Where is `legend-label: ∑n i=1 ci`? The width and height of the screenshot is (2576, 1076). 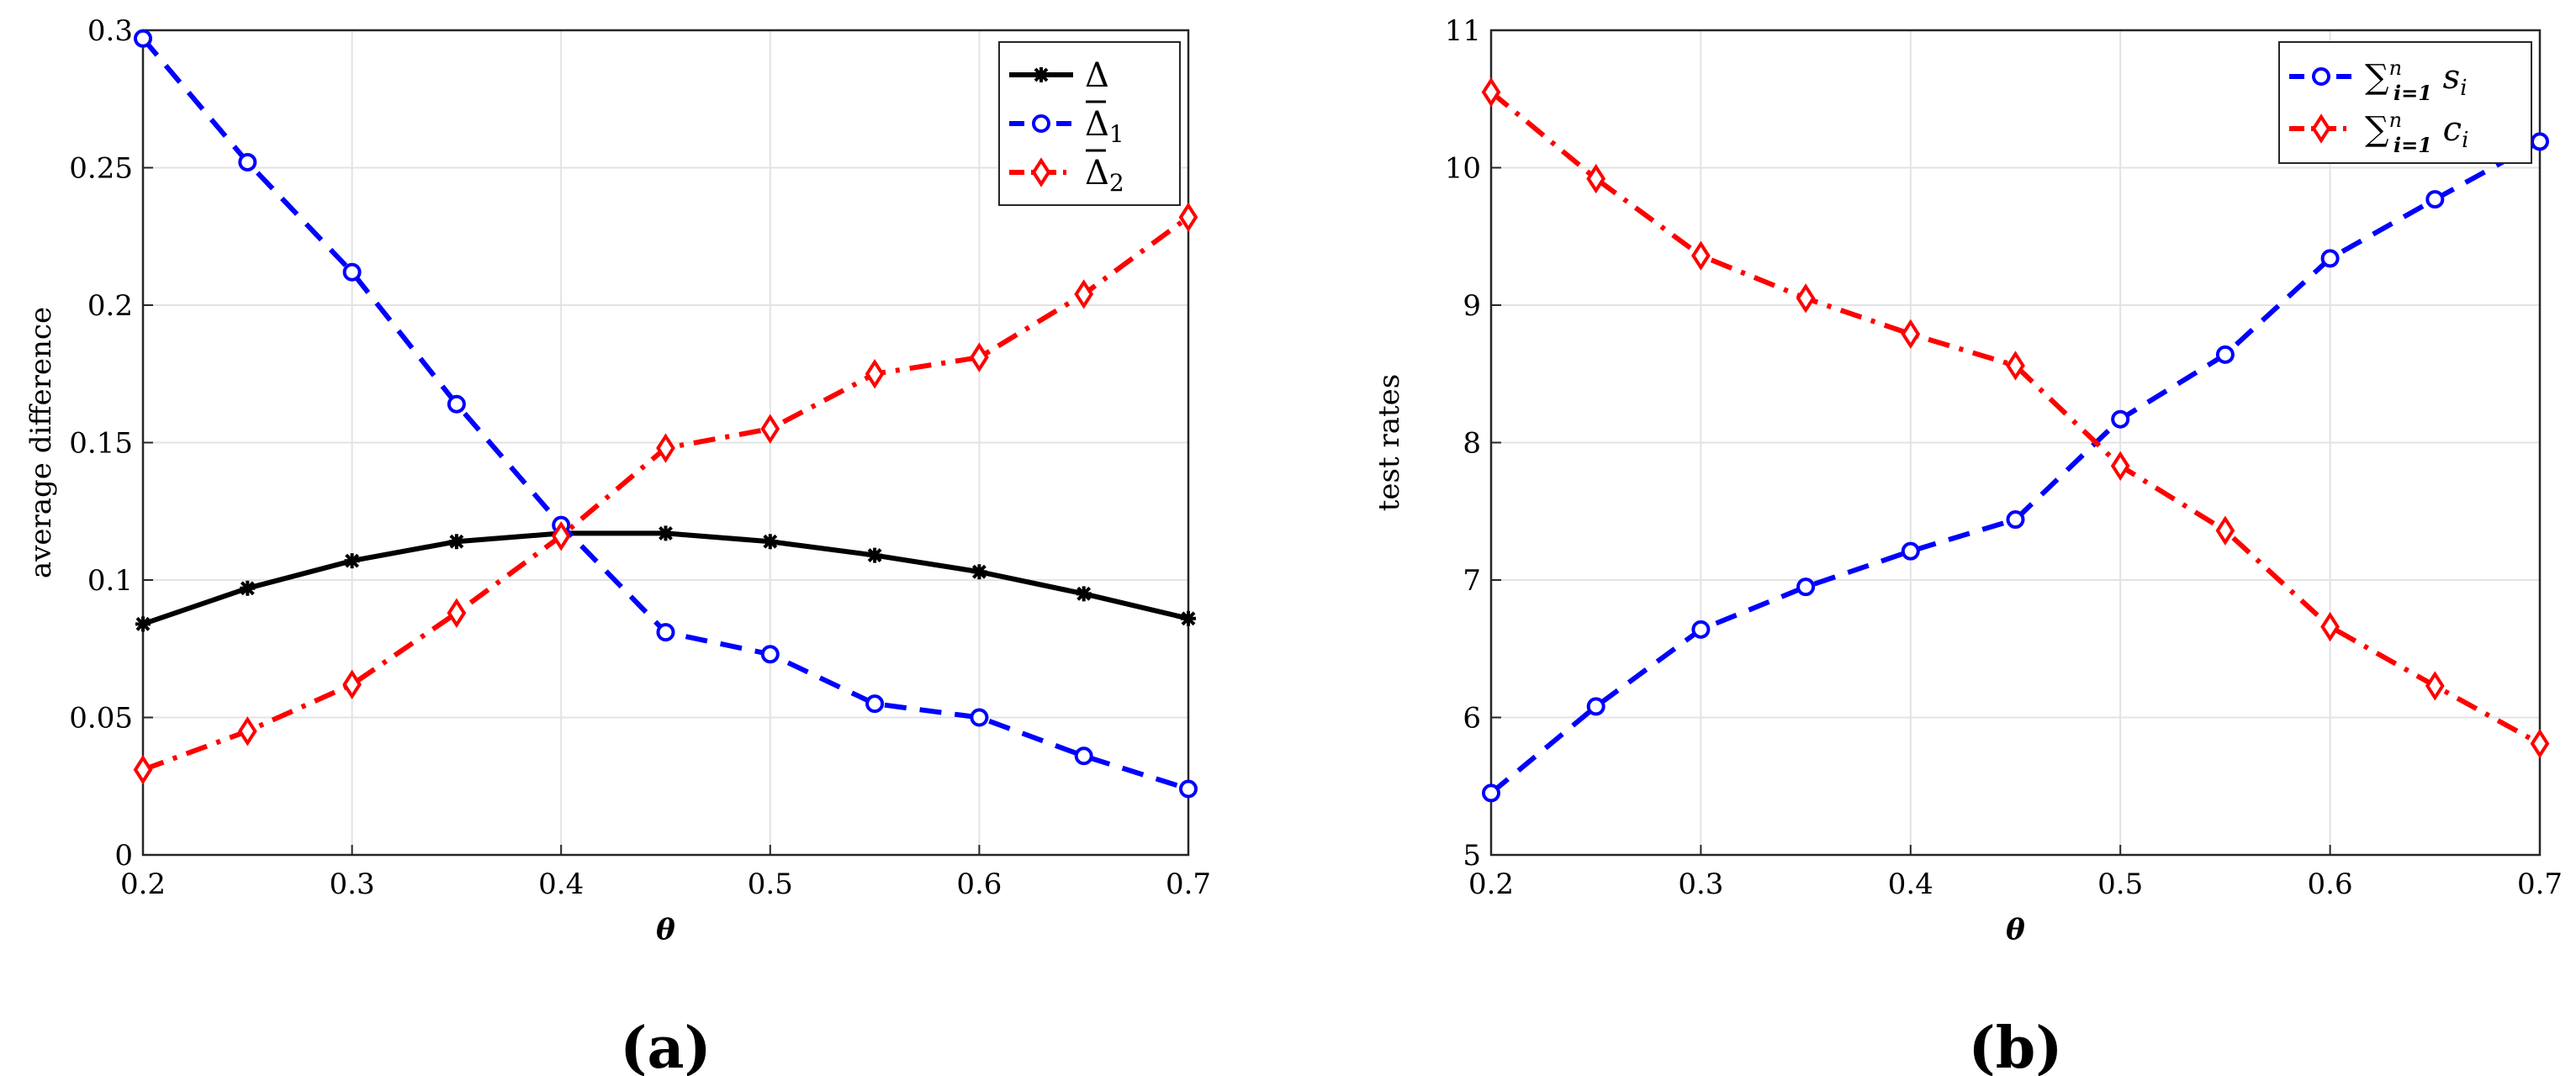
legend-label: ∑n i=1 ci is located at coordinates (2416, 132).